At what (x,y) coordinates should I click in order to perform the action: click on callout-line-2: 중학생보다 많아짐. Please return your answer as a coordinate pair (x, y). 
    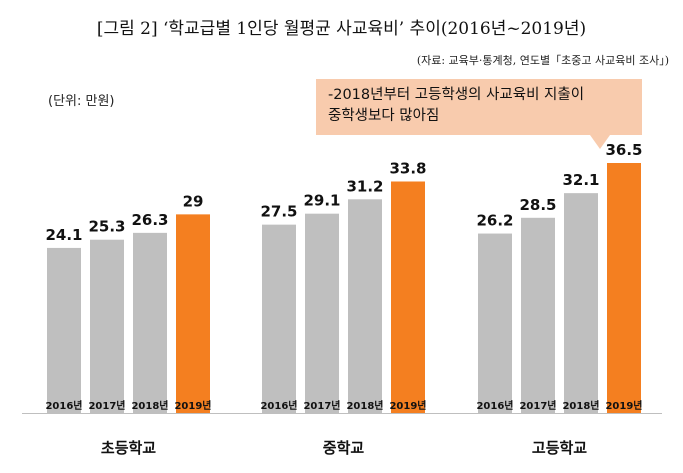
    Looking at the image, I should click on (384, 116).